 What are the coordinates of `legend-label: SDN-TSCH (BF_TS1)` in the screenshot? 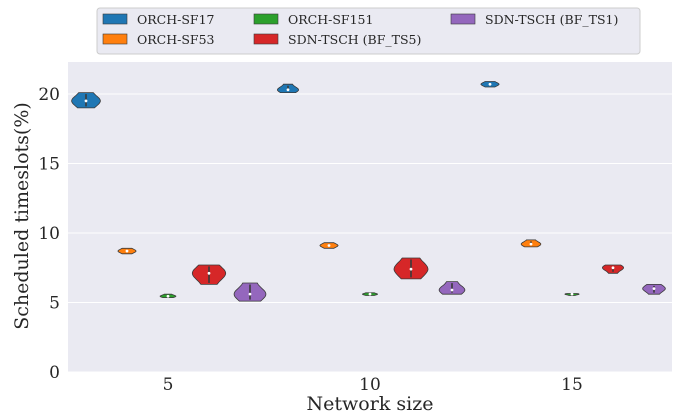 It's located at (551, 19).